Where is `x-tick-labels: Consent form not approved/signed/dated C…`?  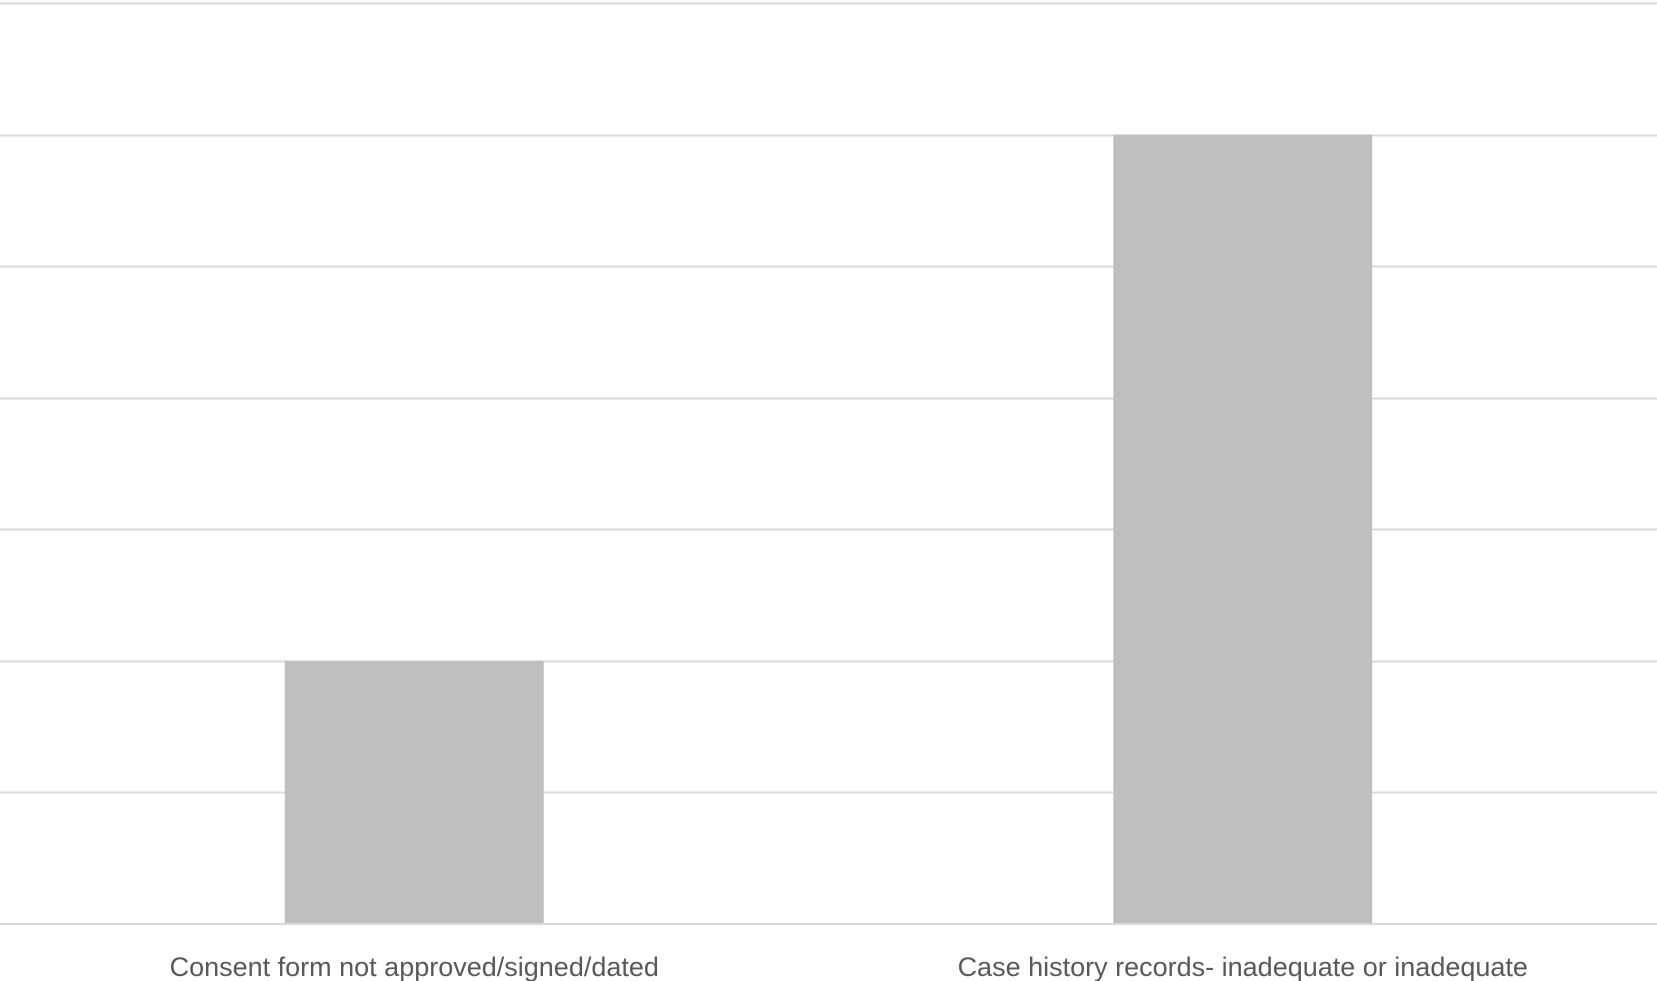 x-tick-labels: Consent form not approved/signed/dated C… is located at coordinates (849, 966).